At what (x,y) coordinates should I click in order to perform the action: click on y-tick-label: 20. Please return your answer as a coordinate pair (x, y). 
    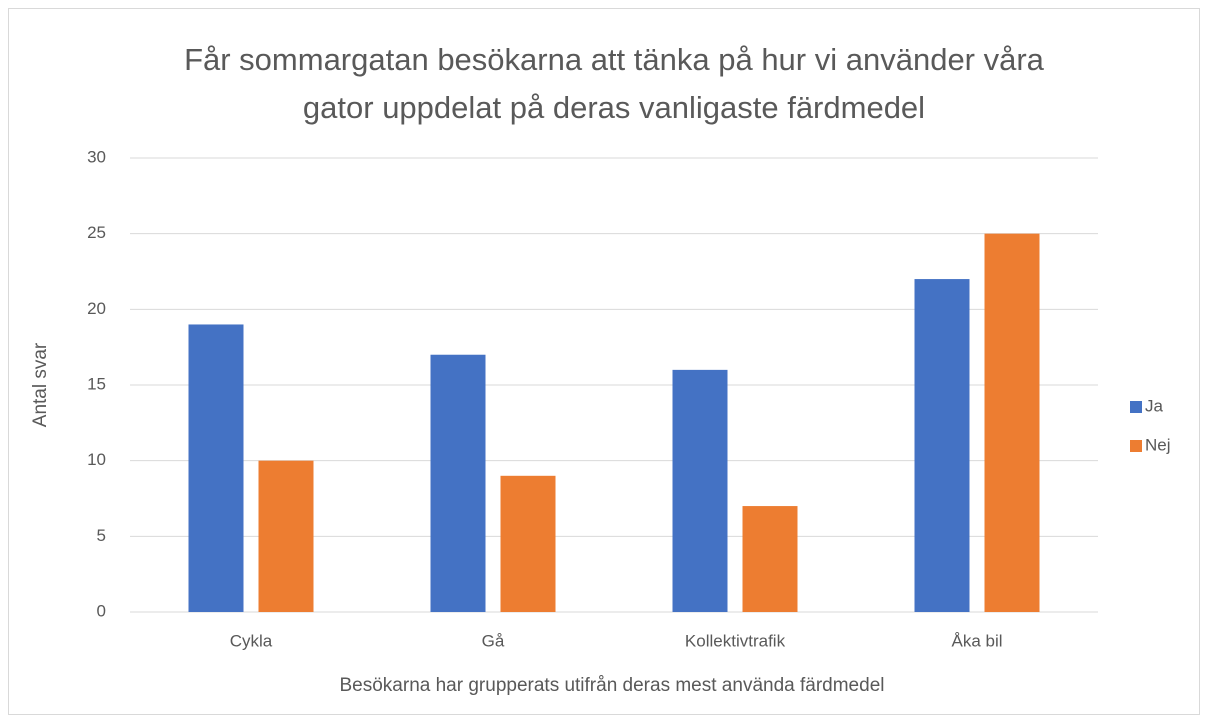
    Looking at the image, I should click on (96, 308).